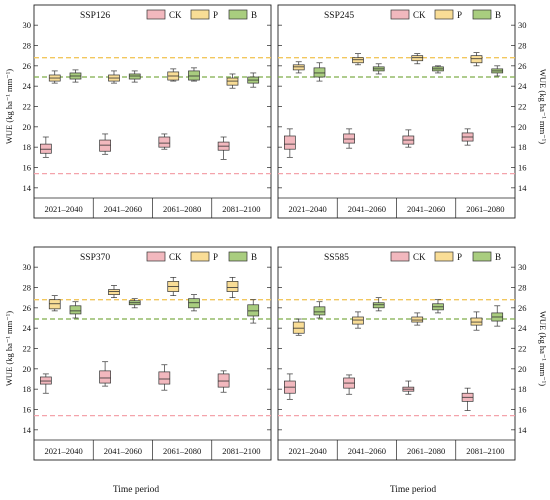  What do you see at coordinates (336, 258) in the screenshot?
I see `panel-title: SS585` at bounding box center [336, 258].